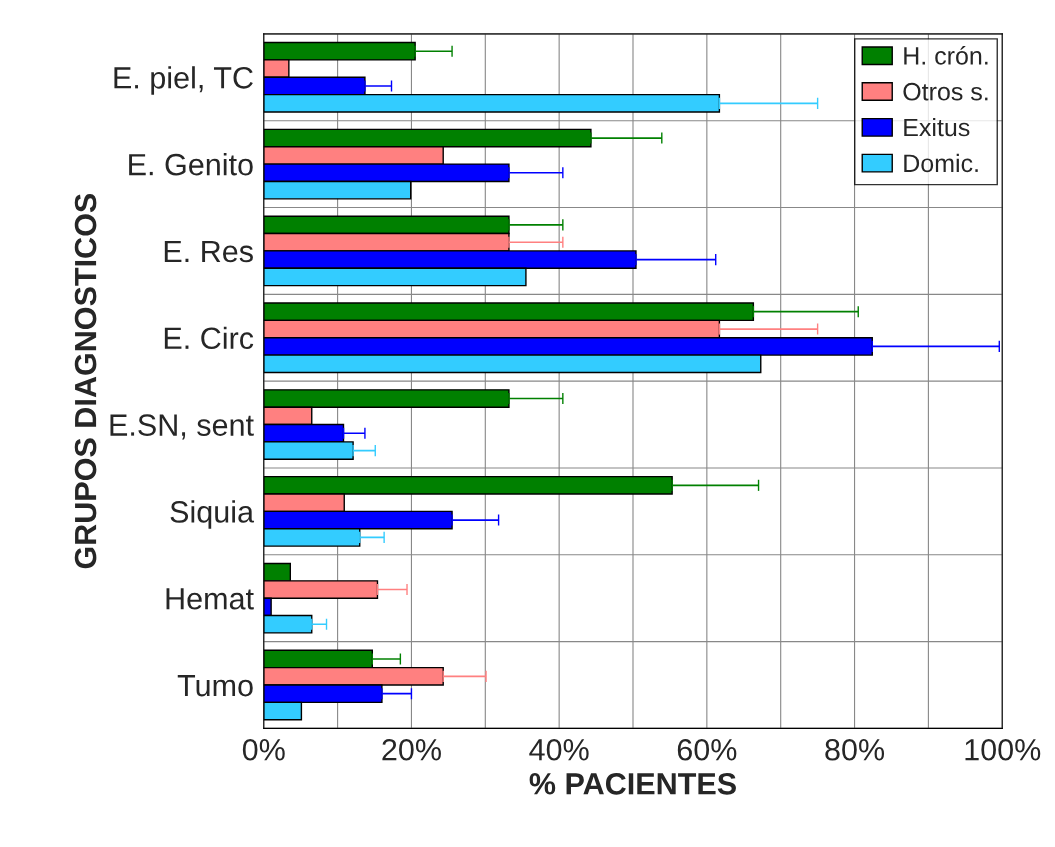 The height and width of the screenshot is (847, 1055). What do you see at coordinates (707, 749) in the screenshot?
I see `x-tick-label: 60%` at bounding box center [707, 749].